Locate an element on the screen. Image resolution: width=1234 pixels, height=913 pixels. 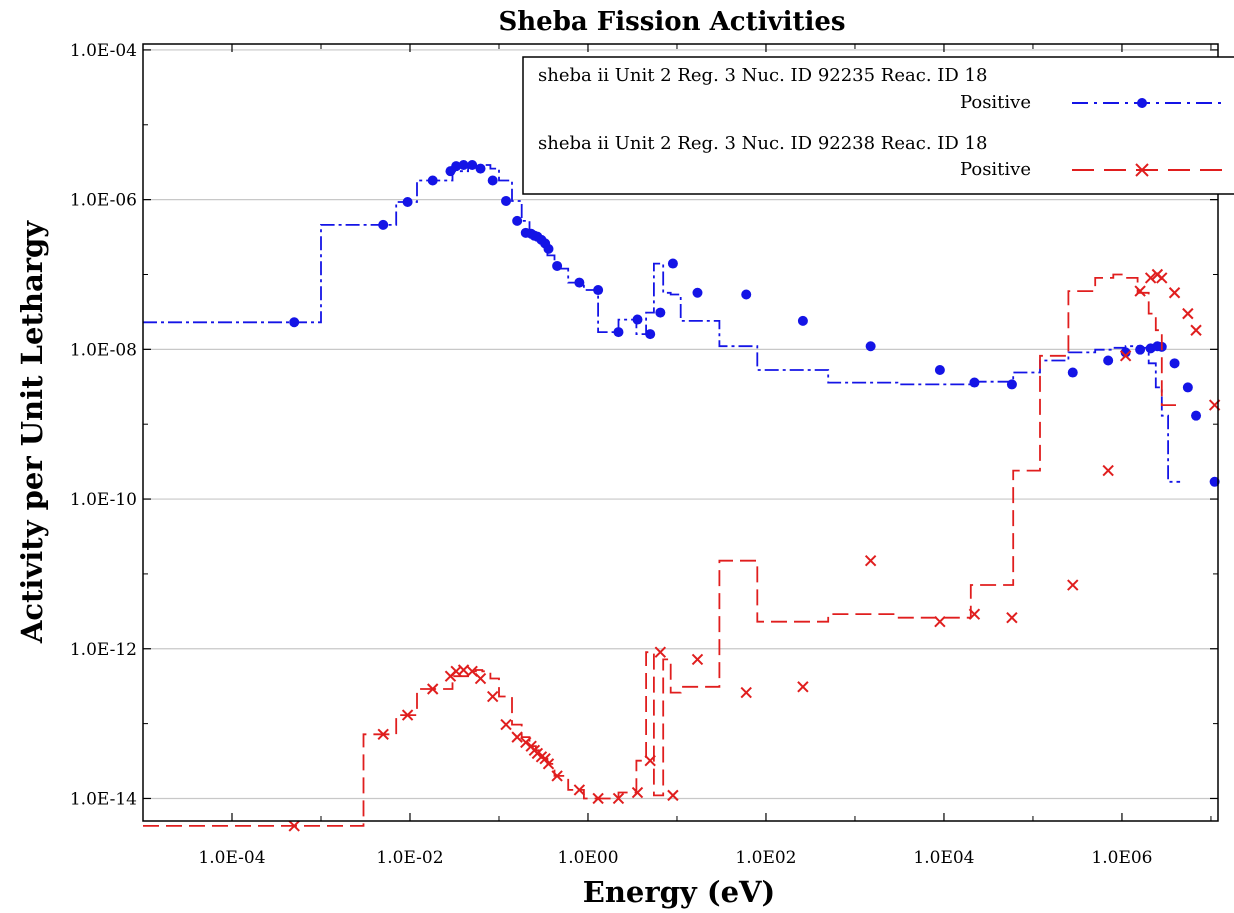
y-tick-label-2: 1.0E-08 is located at coordinates (103, 350).